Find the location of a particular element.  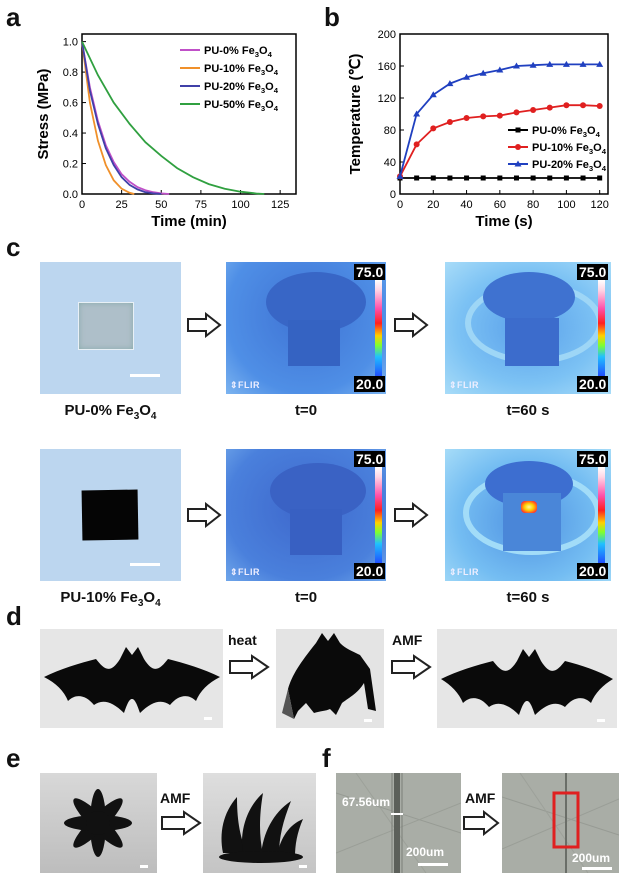

ir-pu0-t0: 75.0 20.0 ⇕FLIR is located at coordinates (306, 328).